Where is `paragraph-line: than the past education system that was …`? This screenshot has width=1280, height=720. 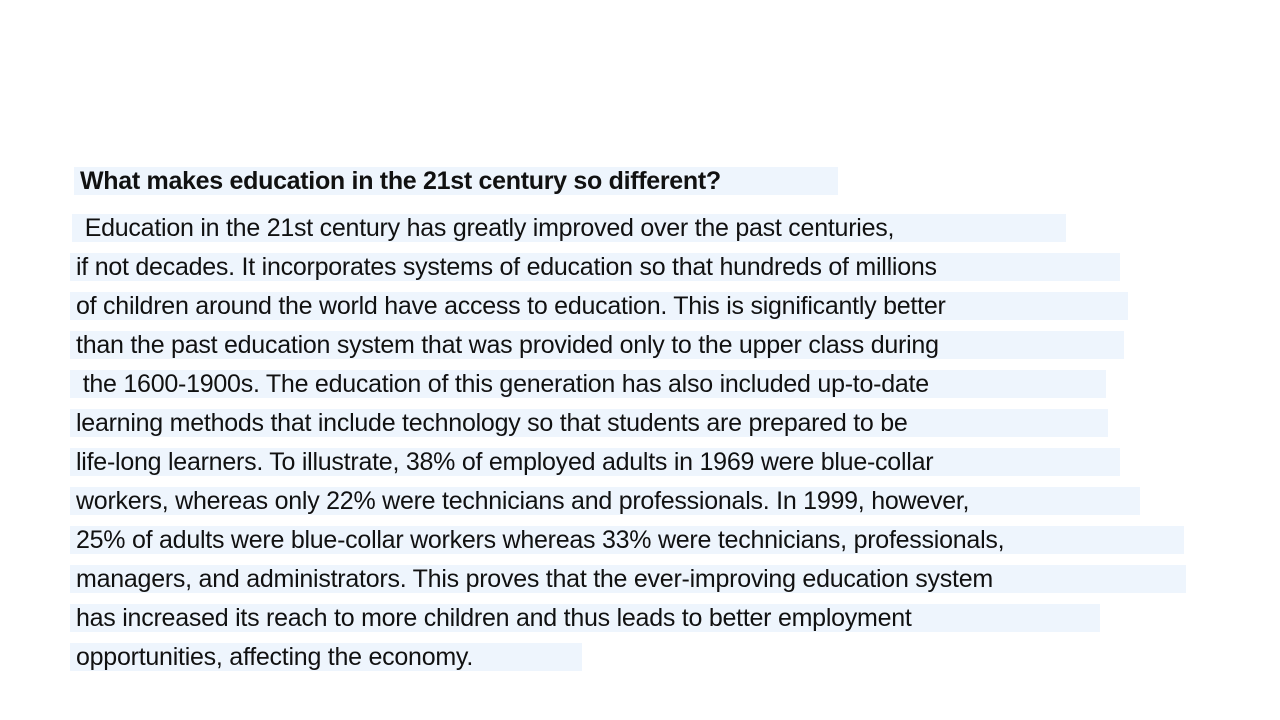 paragraph-line: than the past education system that was … is located at coordinates (597, 345).